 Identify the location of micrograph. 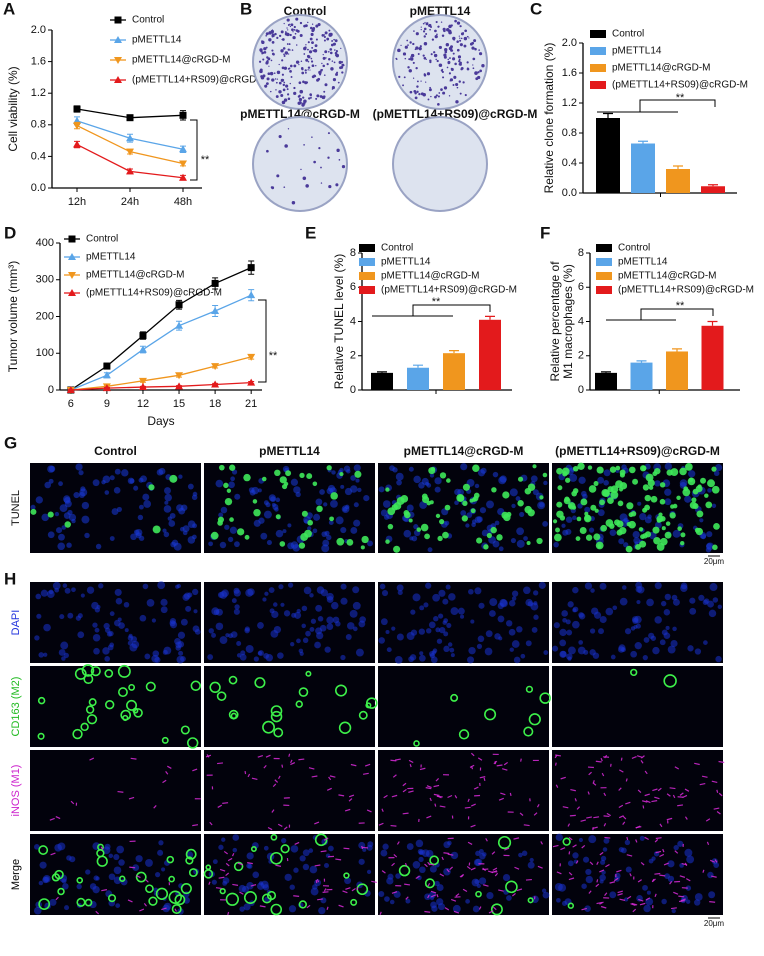
(115, 790).